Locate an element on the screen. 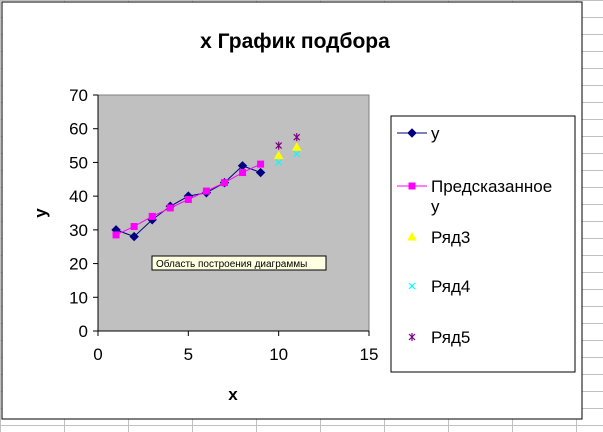  tooltip-text: Область построения диаграммы is located at coordinates (231, 264).